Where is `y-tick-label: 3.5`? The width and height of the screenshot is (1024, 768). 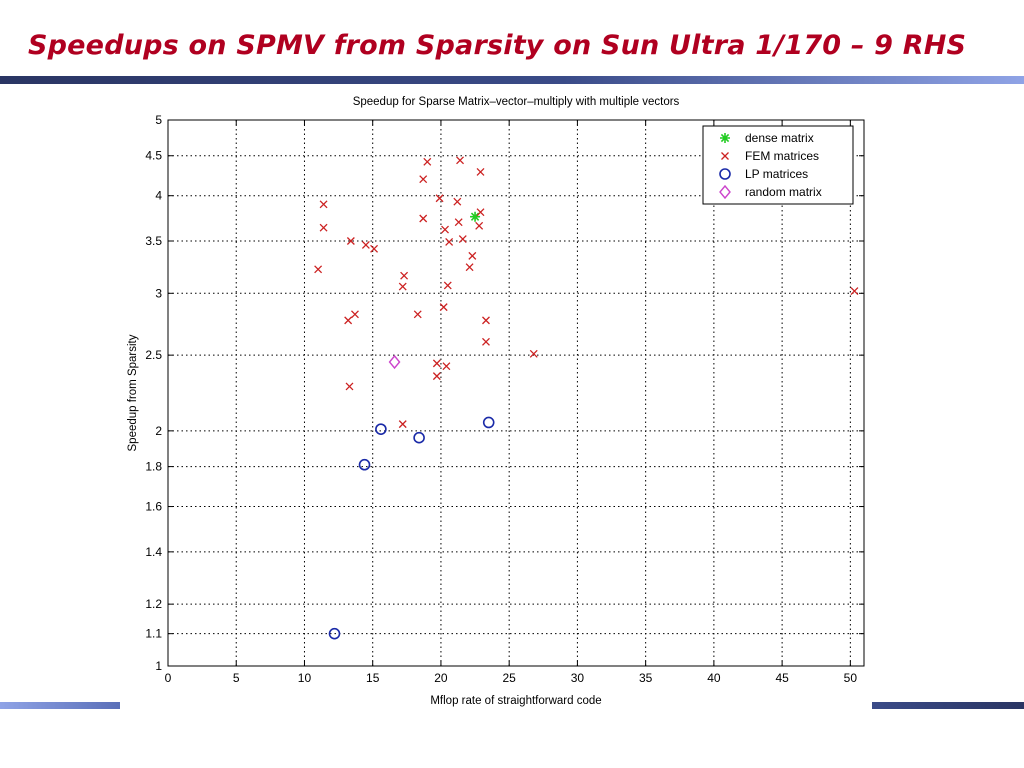 y-tick-label: 3.5 is located at coordinates (153, 241).